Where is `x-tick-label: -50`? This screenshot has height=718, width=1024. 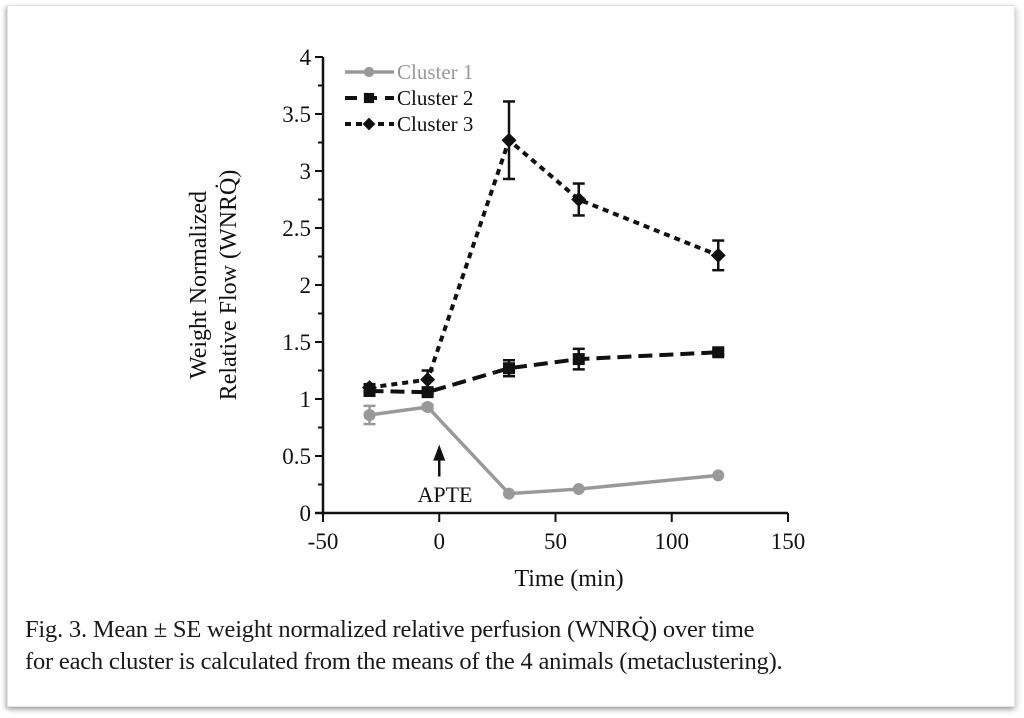 x-tick-label: -50 is located at coordinates (323, 541).